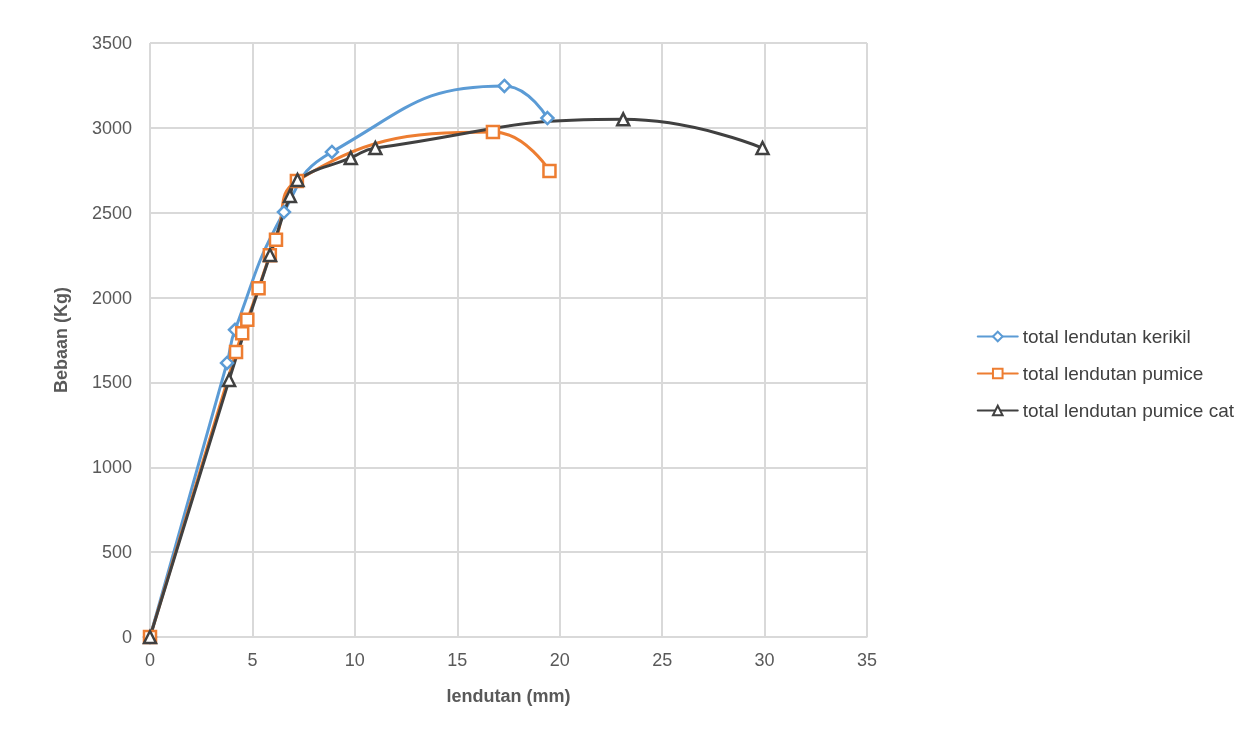 This screenshot has width=1259, height=747. Describe the element at coordinates (252, 660) in the screenshot. I see `x-tick-label: 5` at that location.